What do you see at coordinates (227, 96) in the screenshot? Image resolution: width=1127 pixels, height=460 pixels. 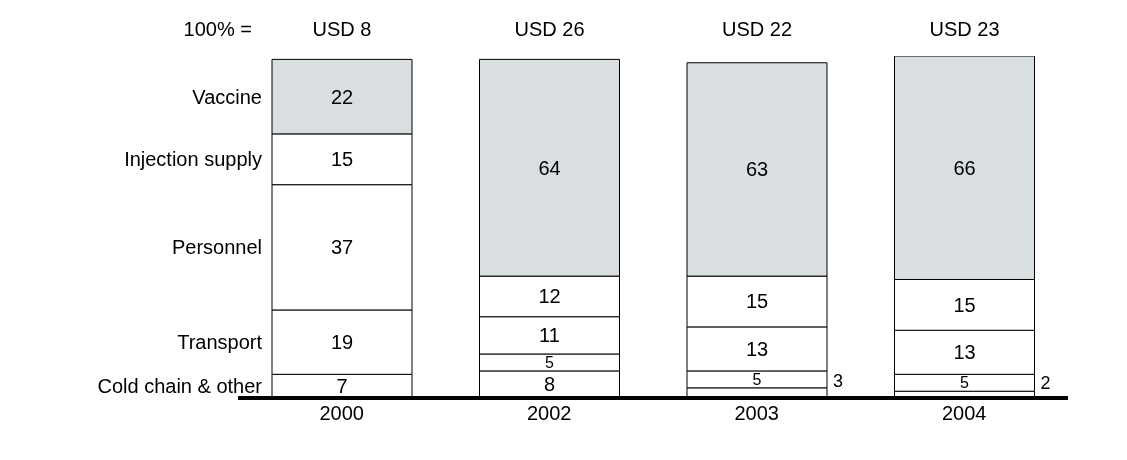 I see `series-label: Vaccine` at bounding box center [227, 96].